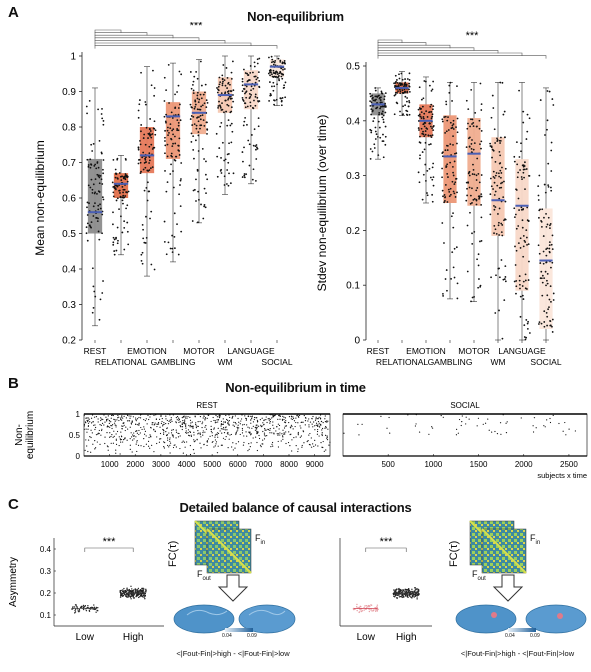 The height and width of the screenshot is (672, 591). What do you see at coordinates (212, 464) in the screenshot?
I see `x-tick-label: 5000` at bounding box center [212, 464].